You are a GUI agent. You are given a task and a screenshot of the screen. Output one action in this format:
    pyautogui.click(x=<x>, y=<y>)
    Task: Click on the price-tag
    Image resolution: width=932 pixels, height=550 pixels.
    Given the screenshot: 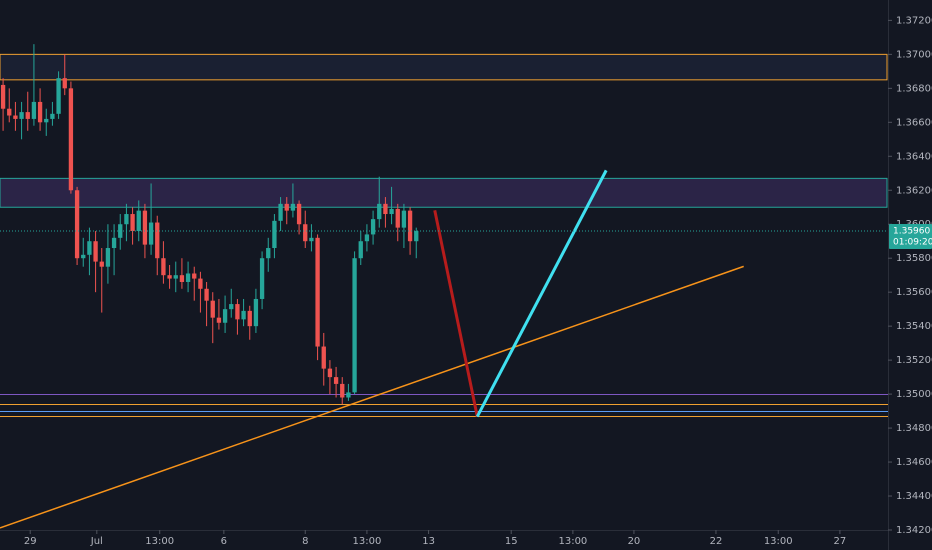 What is the action you would take?
    pyautogui.click(x=910, y=237)
    